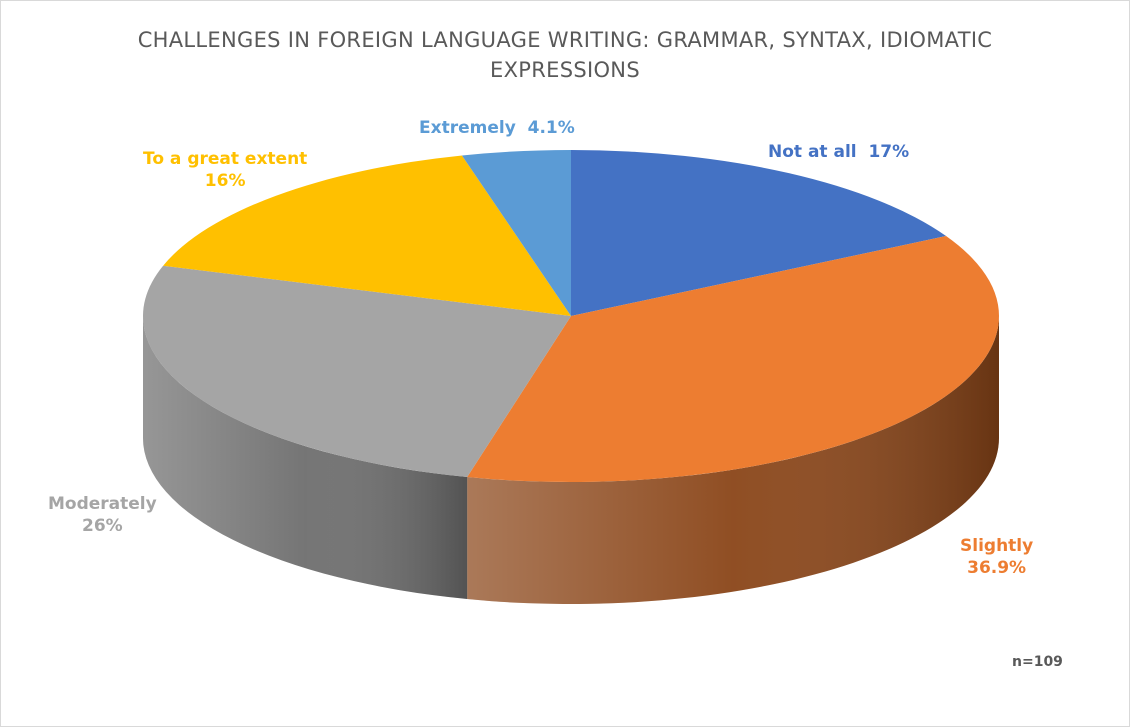 This screenshot has width=1130, height=727. Describe the element at coordinates (225, 159) in the screenshot. I see `data-label-category: To a great extent` at that location.